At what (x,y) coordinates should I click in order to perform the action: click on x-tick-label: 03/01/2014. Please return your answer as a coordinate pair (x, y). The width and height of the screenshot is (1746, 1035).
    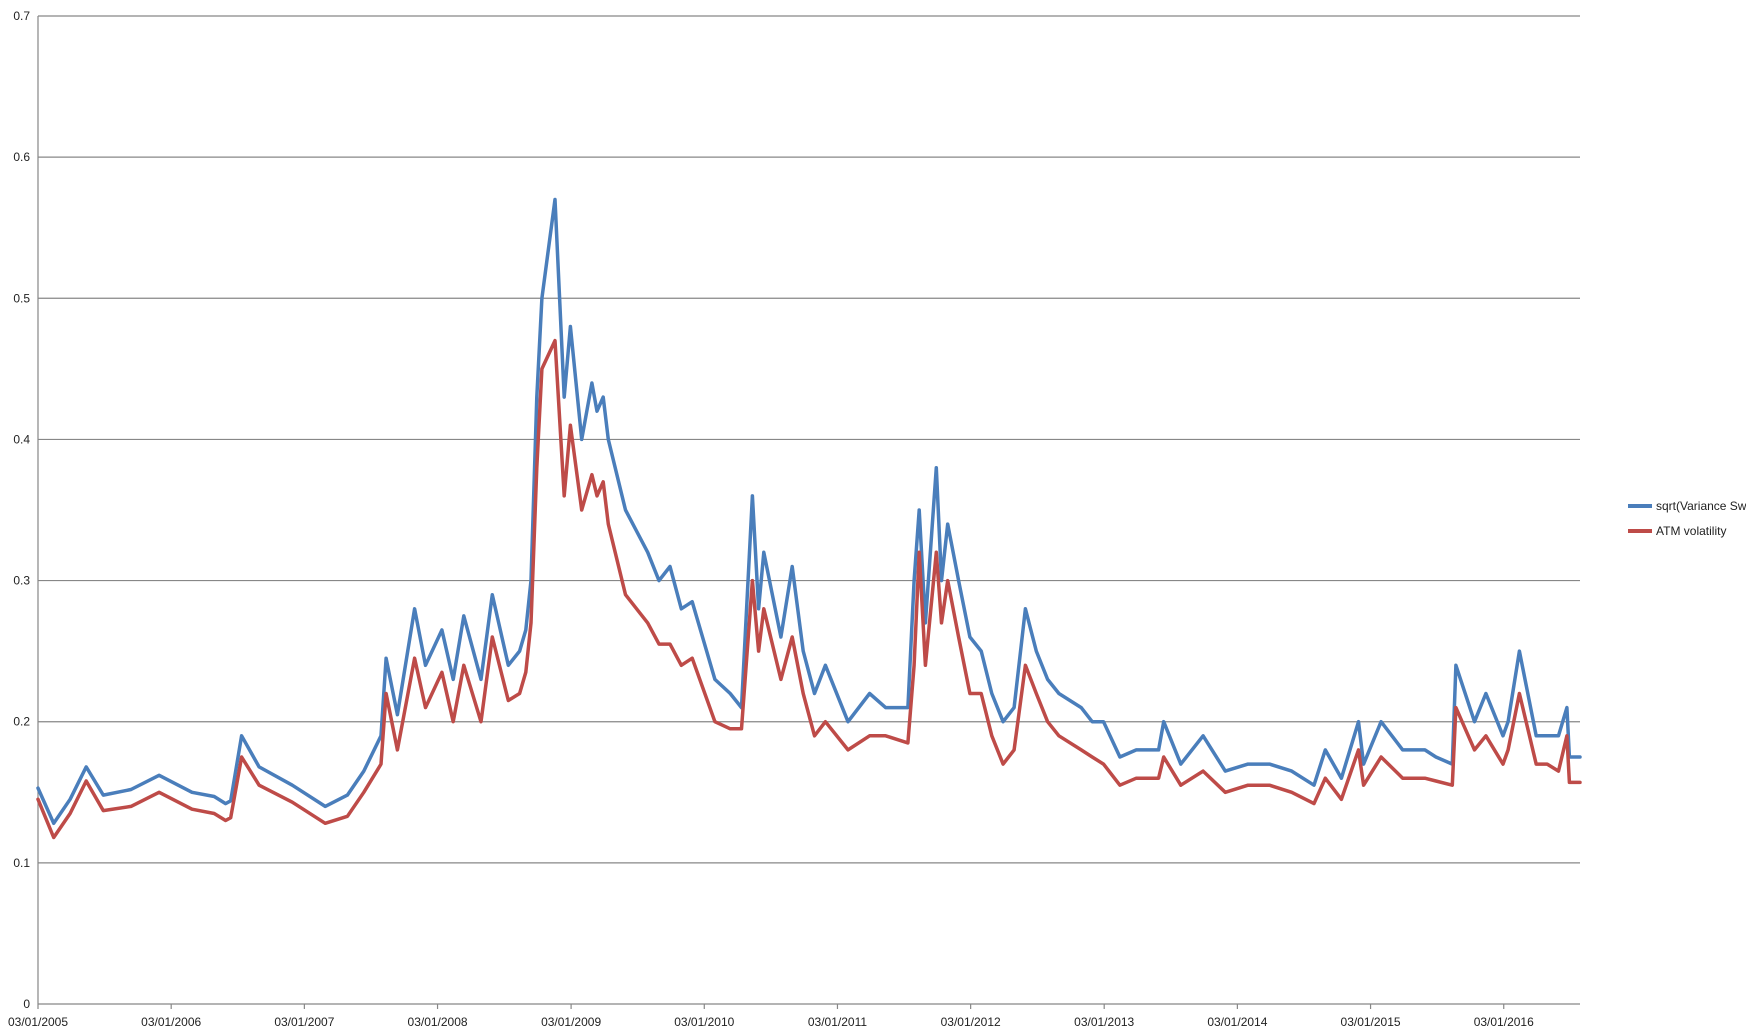
    Looking at the image, I should click on (1237, 1022).